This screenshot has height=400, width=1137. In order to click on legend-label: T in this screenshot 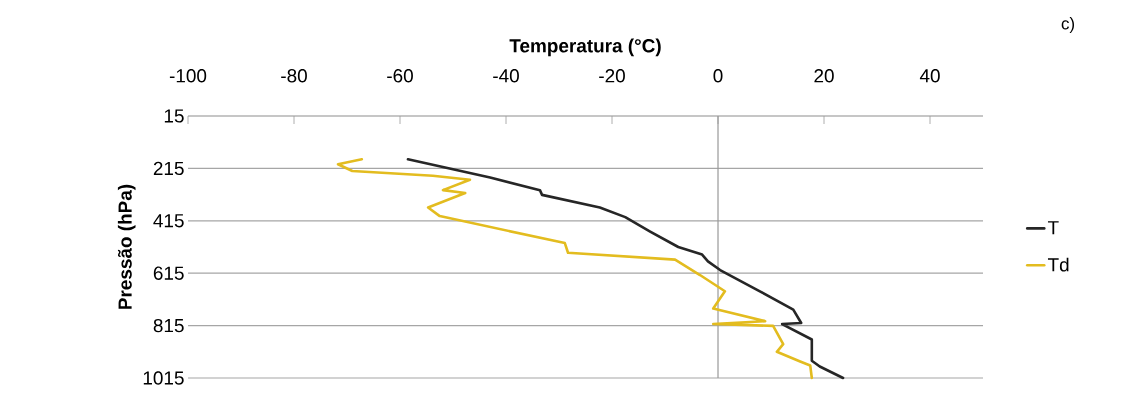, I will do `click(1053, 228)`.